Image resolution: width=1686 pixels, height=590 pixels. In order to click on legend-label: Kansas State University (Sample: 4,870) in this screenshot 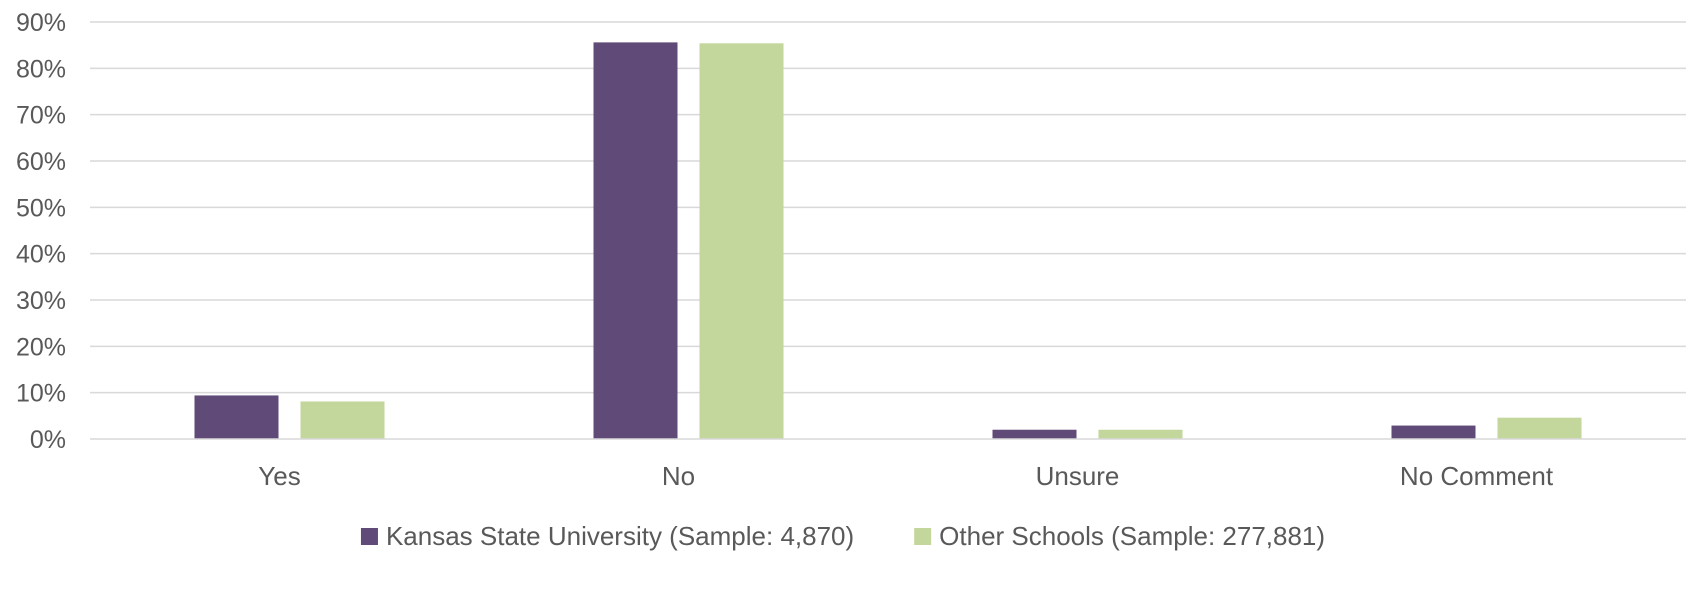, I will do `click(620, 536)`.